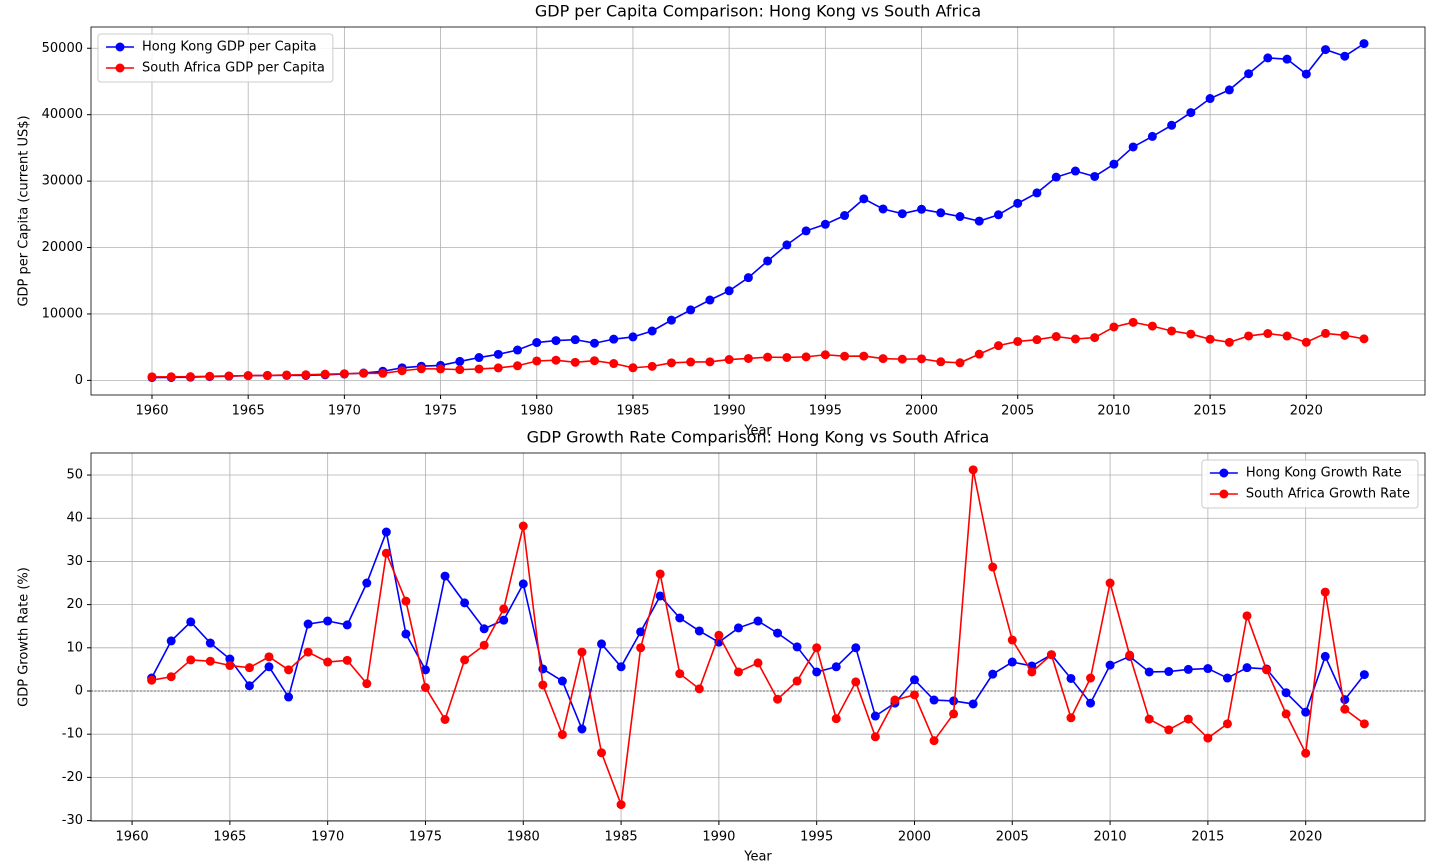 The image size is (1440, 864). I want to click on y-axis-label: GDP Growth Rate (%), so click(24, 637).